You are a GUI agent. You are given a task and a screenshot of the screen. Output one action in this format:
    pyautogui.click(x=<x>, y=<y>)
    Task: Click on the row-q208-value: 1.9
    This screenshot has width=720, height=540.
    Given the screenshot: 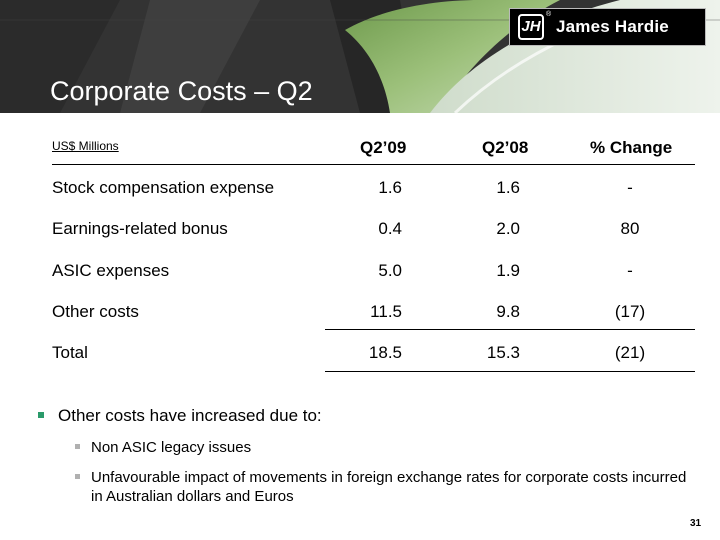 What is the action you would take?
    pyautogui.click(x=508, y=270)
    